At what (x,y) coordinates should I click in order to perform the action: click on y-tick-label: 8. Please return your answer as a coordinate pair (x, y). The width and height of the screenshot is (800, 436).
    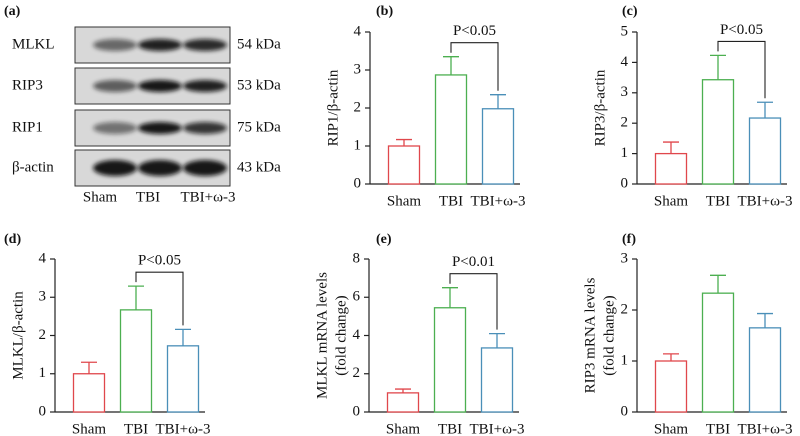
    Looking at the image, I should click on (357, 258).